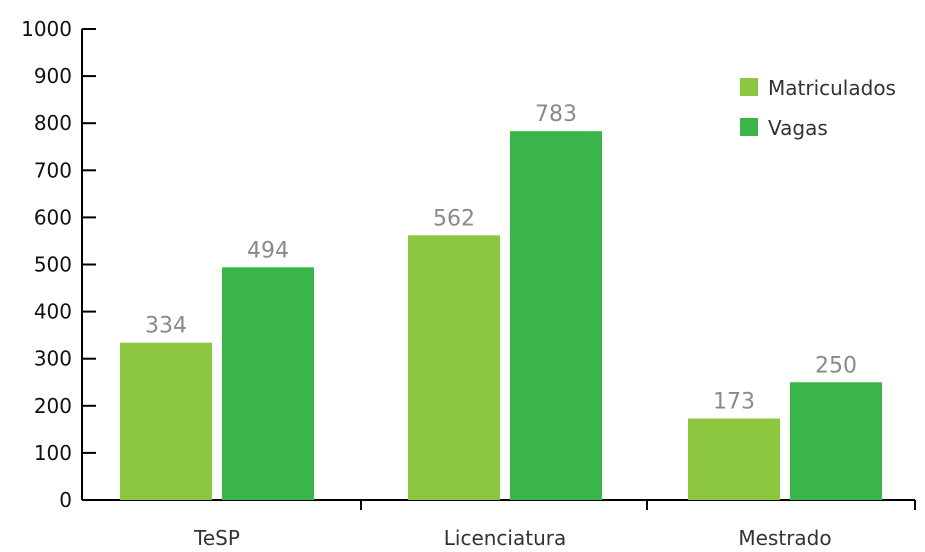 This screenshot has height=552, width=925. What do you see at coordinates (749, 127) in the screenshot?
I see `legend-swatch-vagas` at bounding box center [749, 127].